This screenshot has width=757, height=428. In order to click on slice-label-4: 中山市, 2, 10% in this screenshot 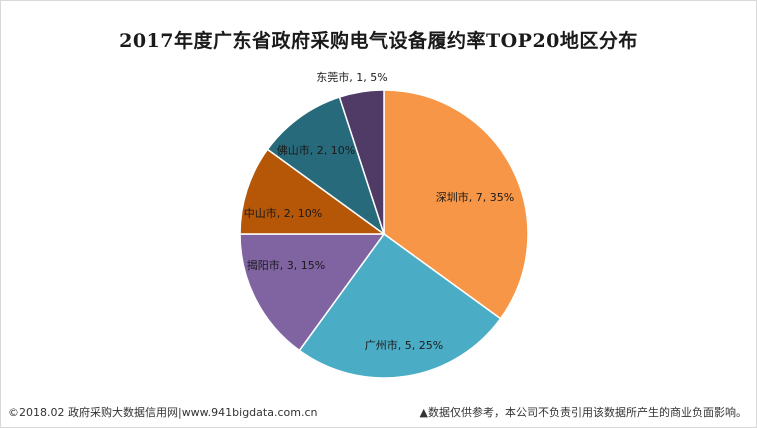, I will do `click(283, 213)`.